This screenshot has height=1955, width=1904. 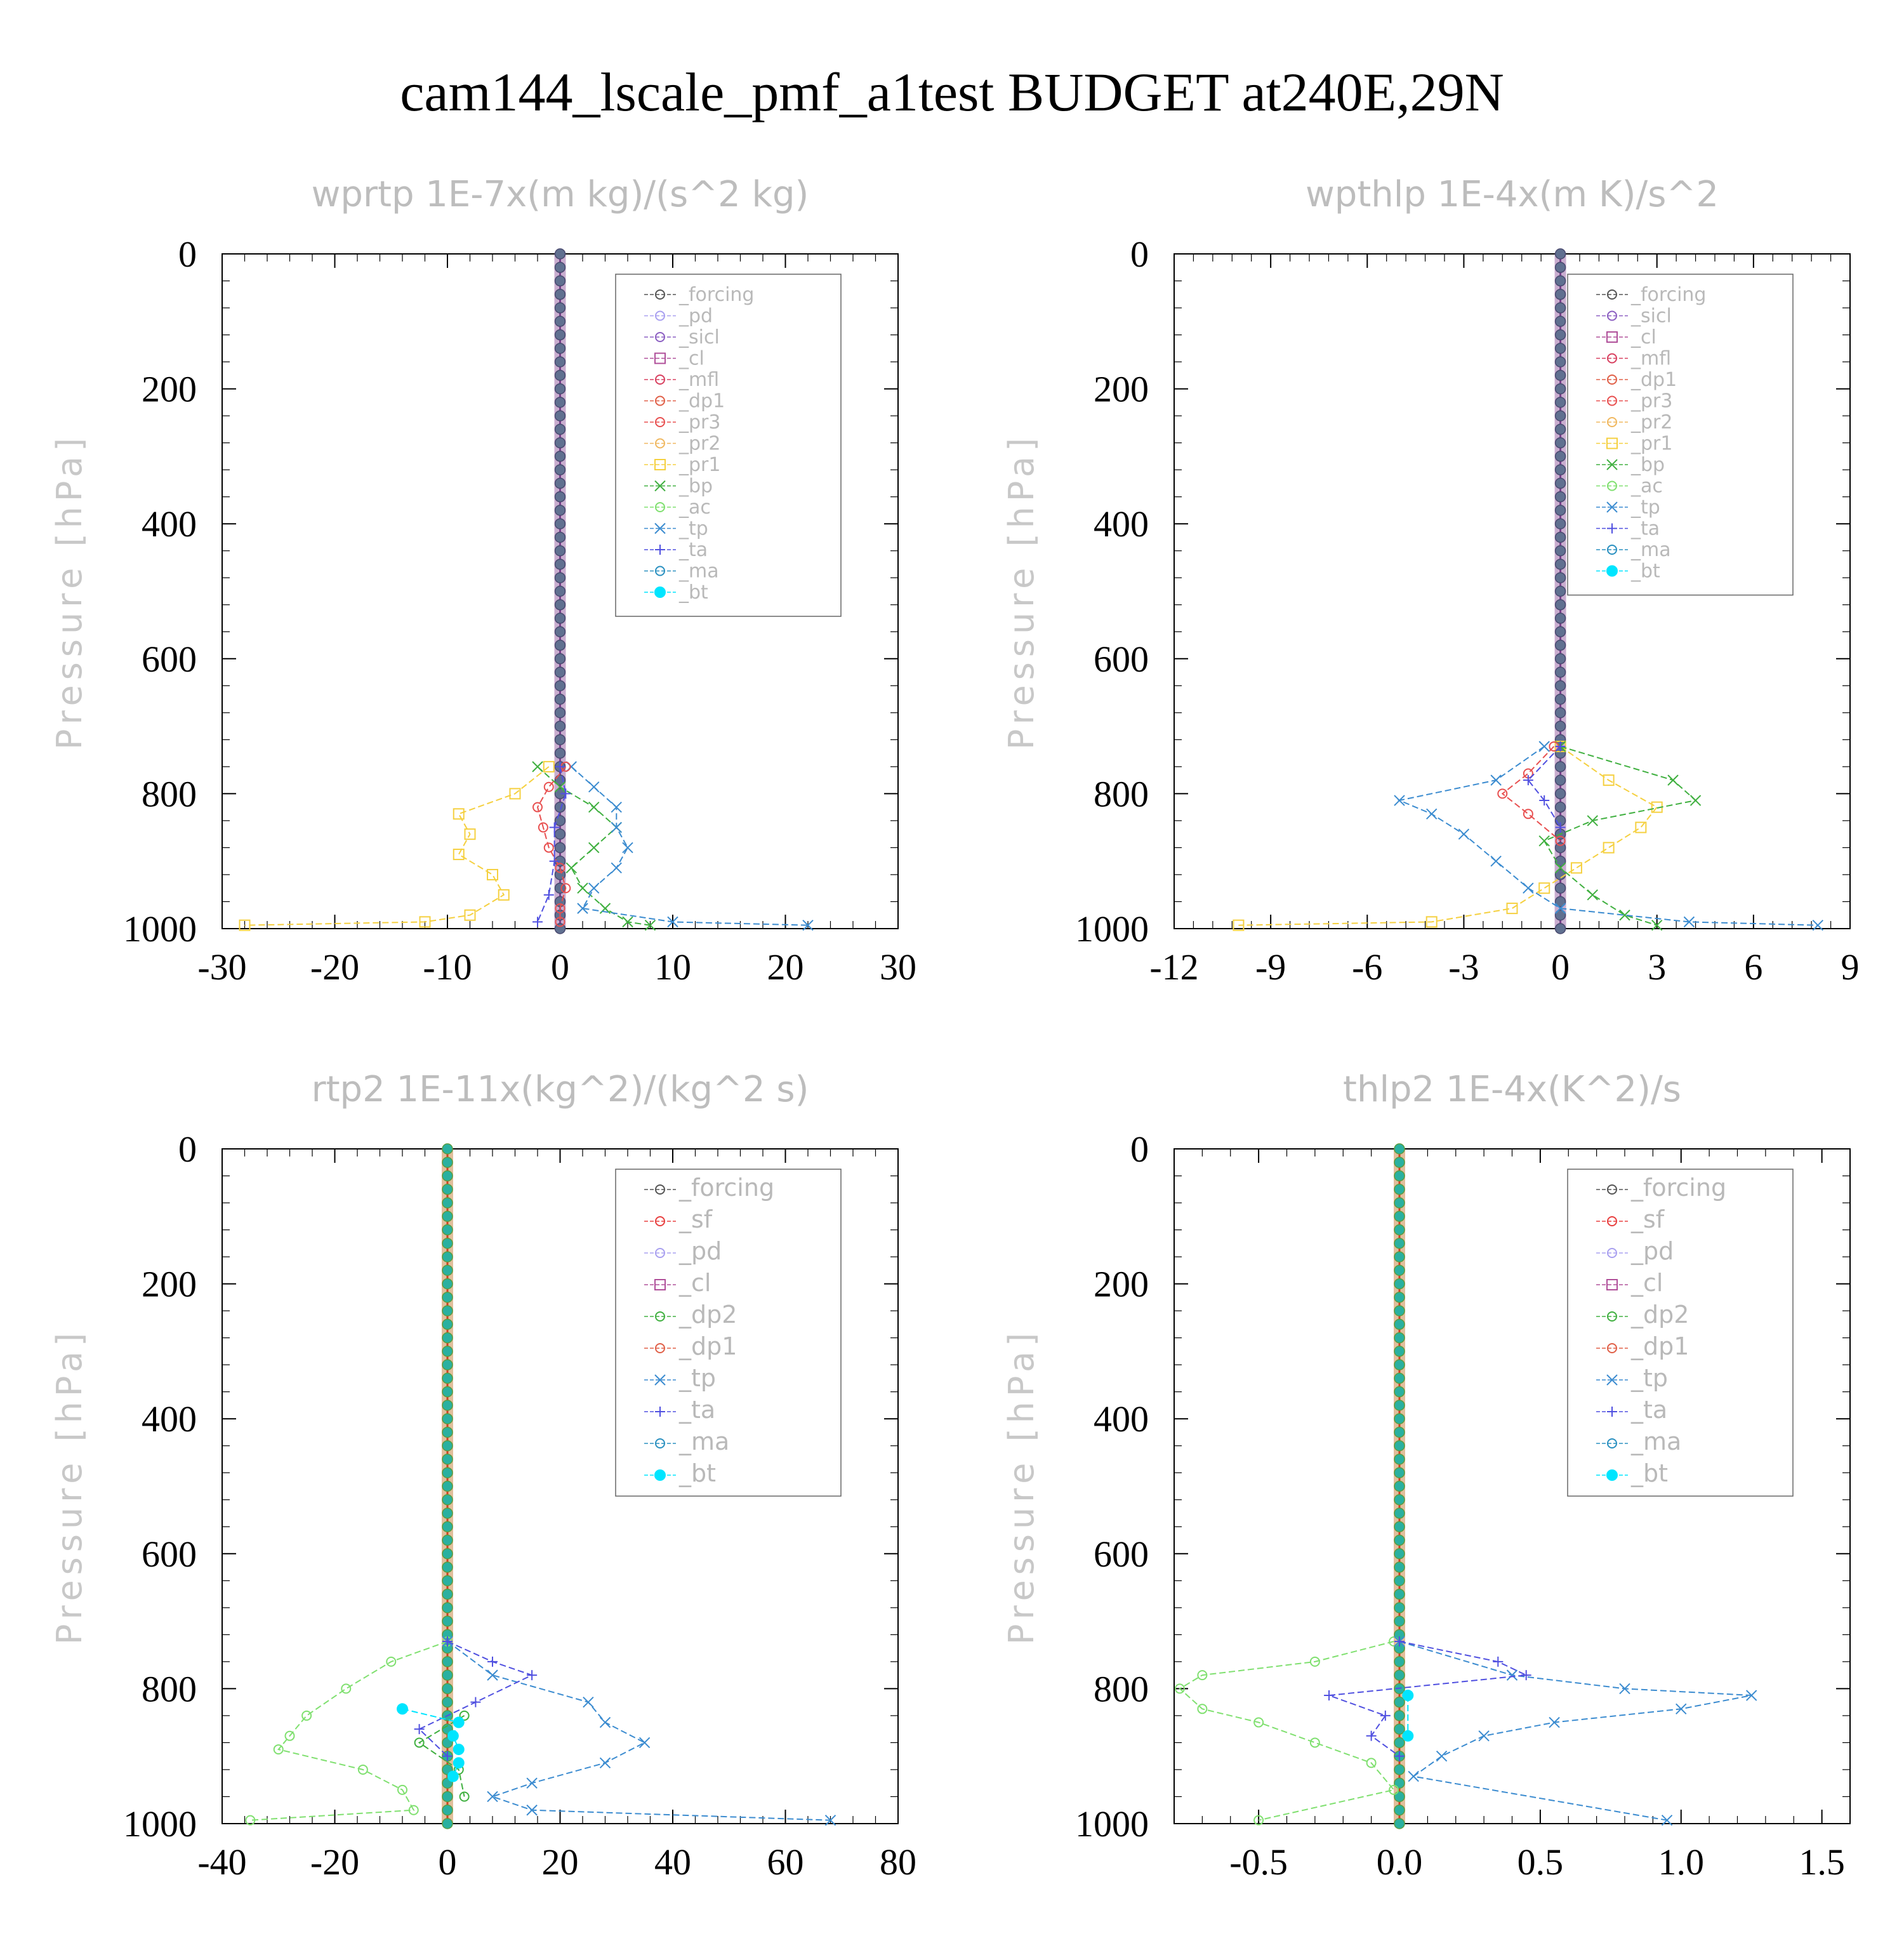 What do you see at coordinates (695, 1283) in the screenshot?
I see `legend-label: _cl` at bounding box center [695, 1283].